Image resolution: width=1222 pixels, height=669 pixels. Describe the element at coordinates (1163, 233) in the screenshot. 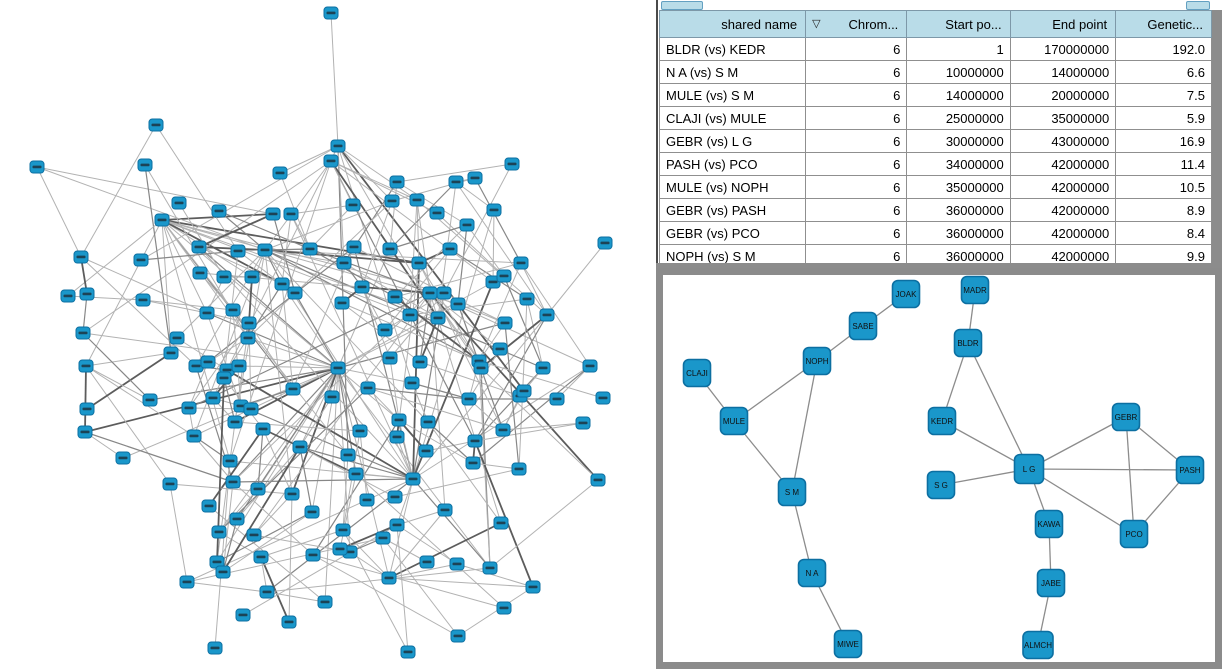

I see `table-cell: 8.4` at that location.